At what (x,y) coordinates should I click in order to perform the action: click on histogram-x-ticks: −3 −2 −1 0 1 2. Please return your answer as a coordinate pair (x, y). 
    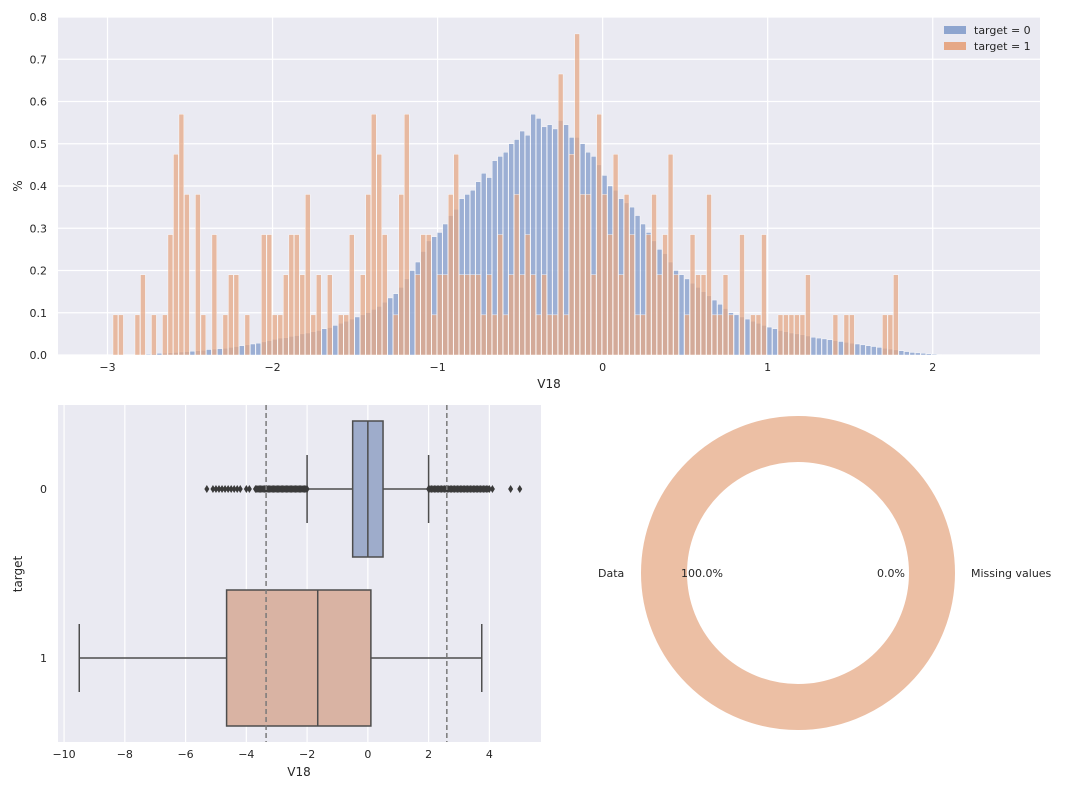
    Looking at the image, I should click on (517, 367).